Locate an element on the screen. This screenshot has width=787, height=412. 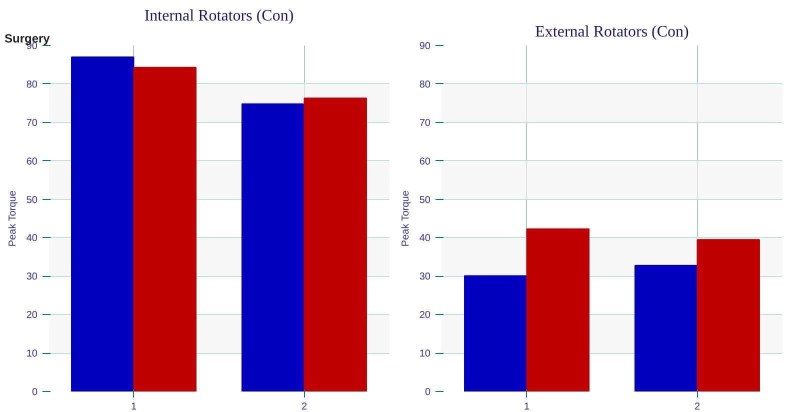
chart-title: External Rotators (Con) is located at coordinates (612, 32).